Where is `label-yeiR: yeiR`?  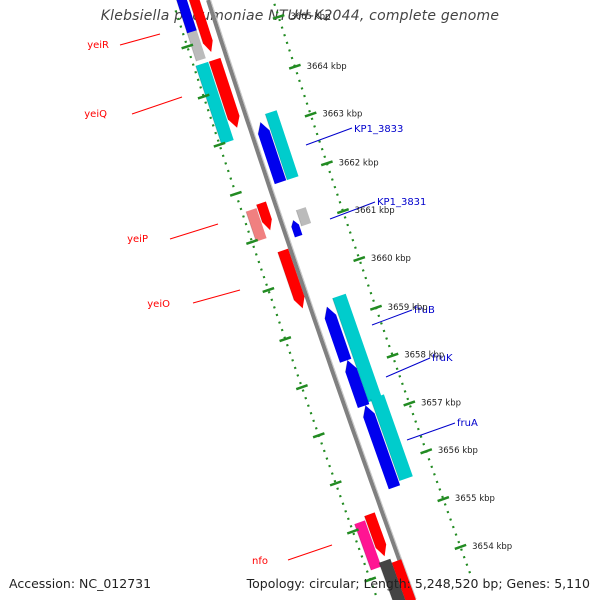
label-yeiR: yeiR is located at coordinates (98, 45).